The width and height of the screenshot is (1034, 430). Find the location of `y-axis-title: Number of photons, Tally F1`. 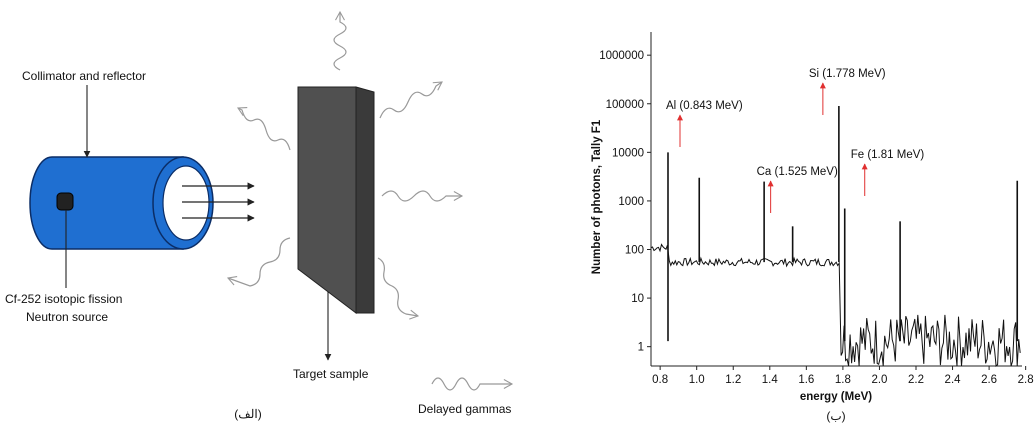

y-axis-title: Number of photons, Tally F1 is located at coordinates (597, 196).